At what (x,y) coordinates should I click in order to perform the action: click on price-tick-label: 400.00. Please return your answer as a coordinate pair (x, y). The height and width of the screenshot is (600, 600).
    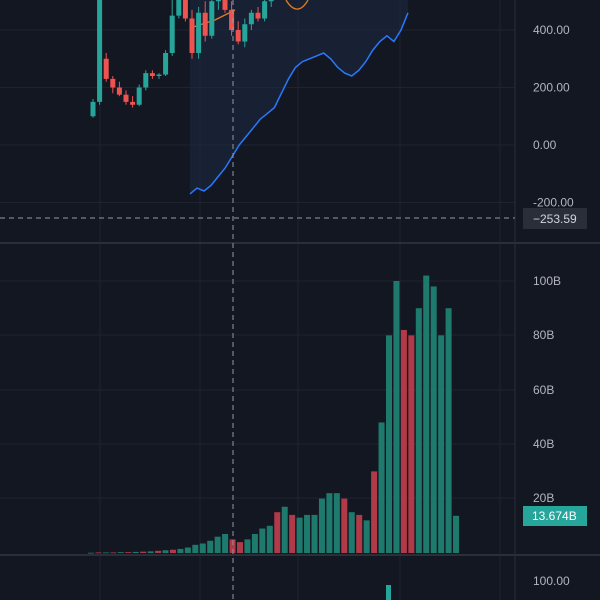
    Looking at the image, I should click on (551, 30).